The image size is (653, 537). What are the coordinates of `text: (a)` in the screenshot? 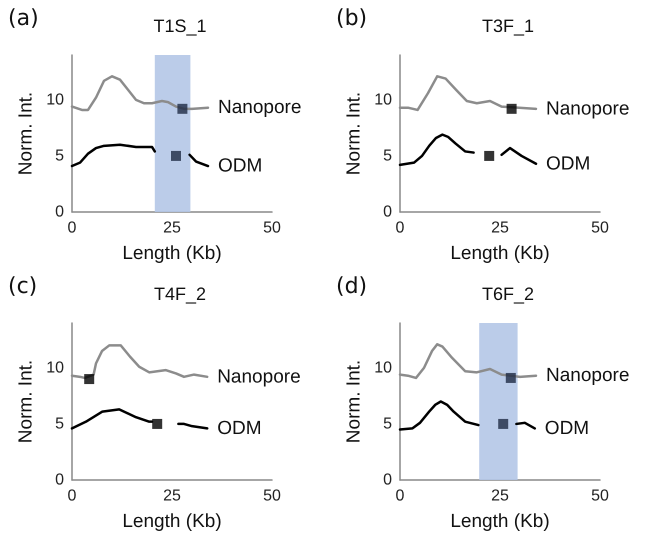 It's located at (23, 18).